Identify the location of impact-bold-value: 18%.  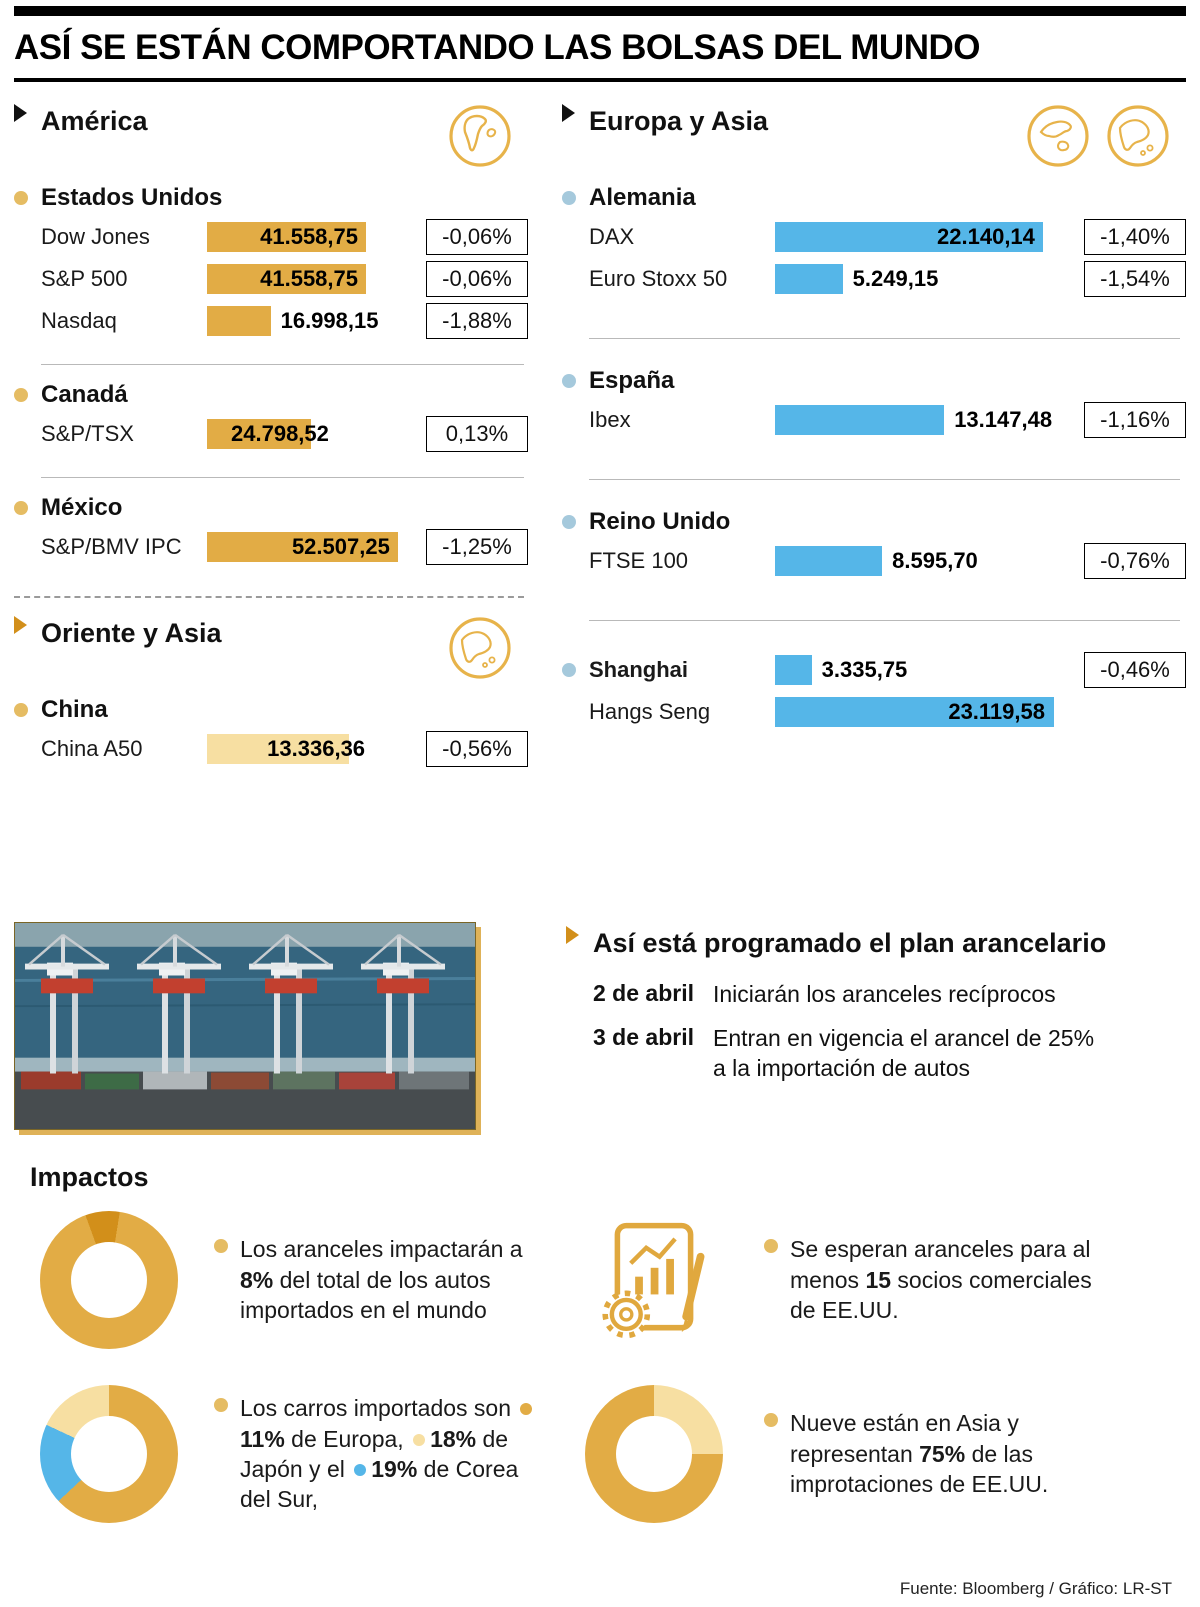
(453, 1438).